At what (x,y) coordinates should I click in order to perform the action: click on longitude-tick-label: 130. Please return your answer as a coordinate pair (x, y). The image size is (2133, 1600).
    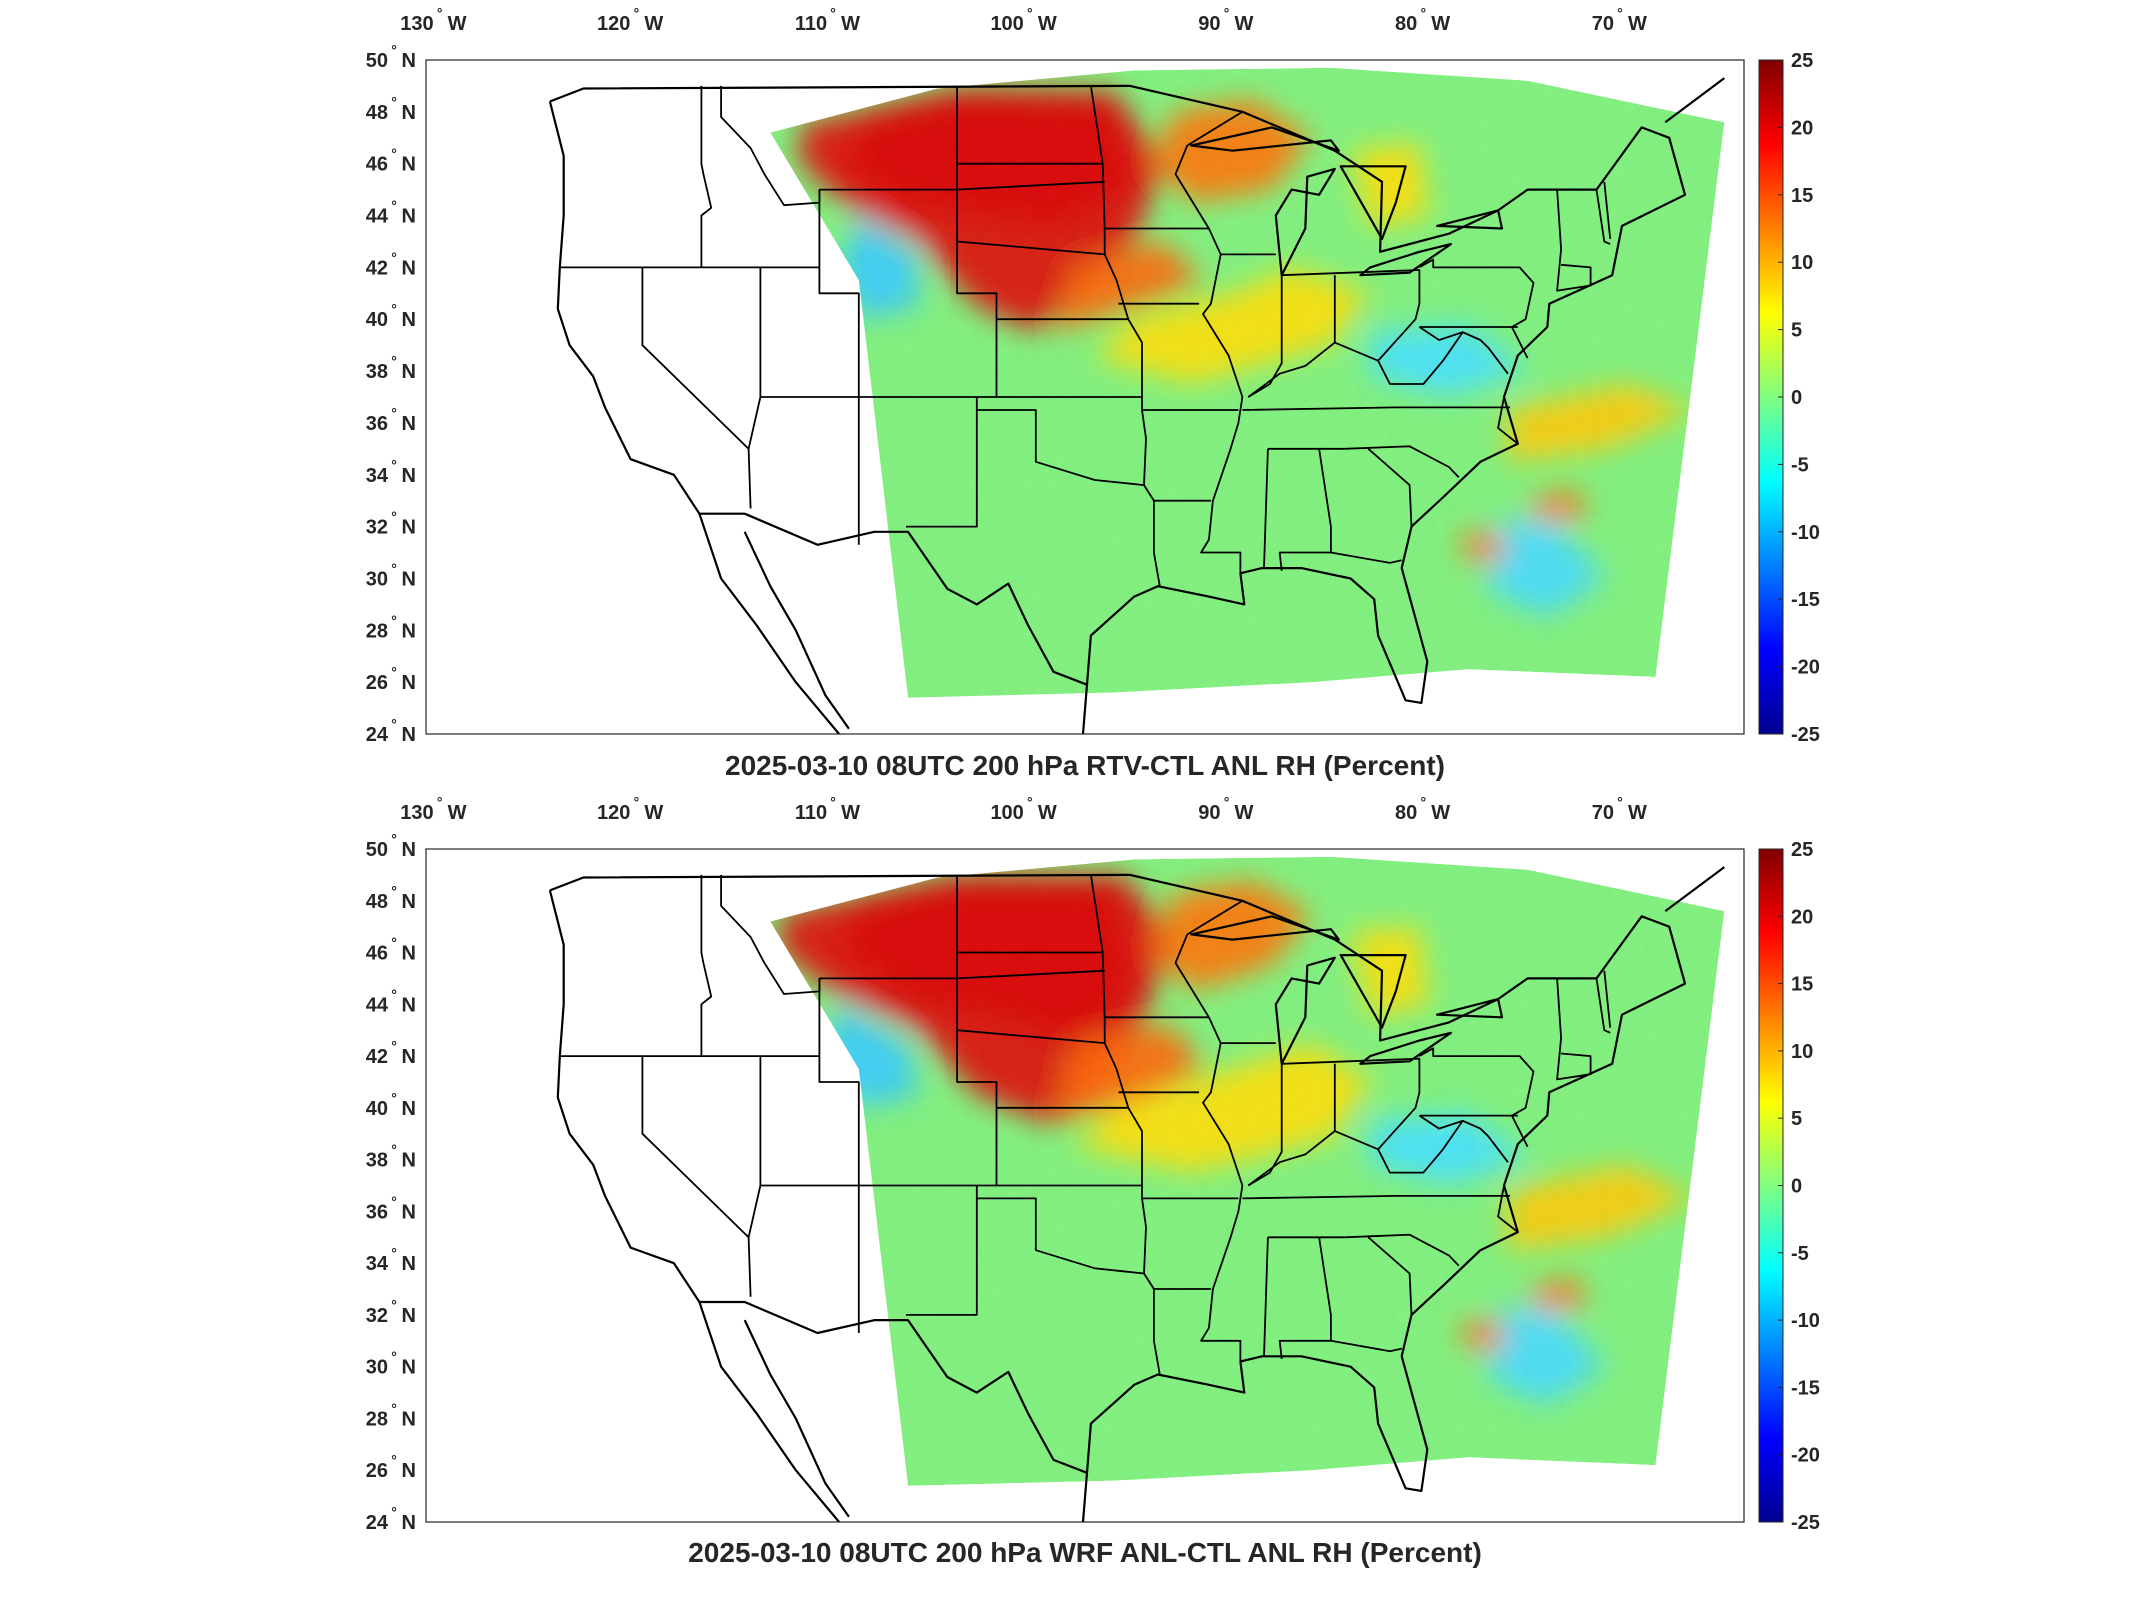
    Looking at the image, I should click on (416, 813).